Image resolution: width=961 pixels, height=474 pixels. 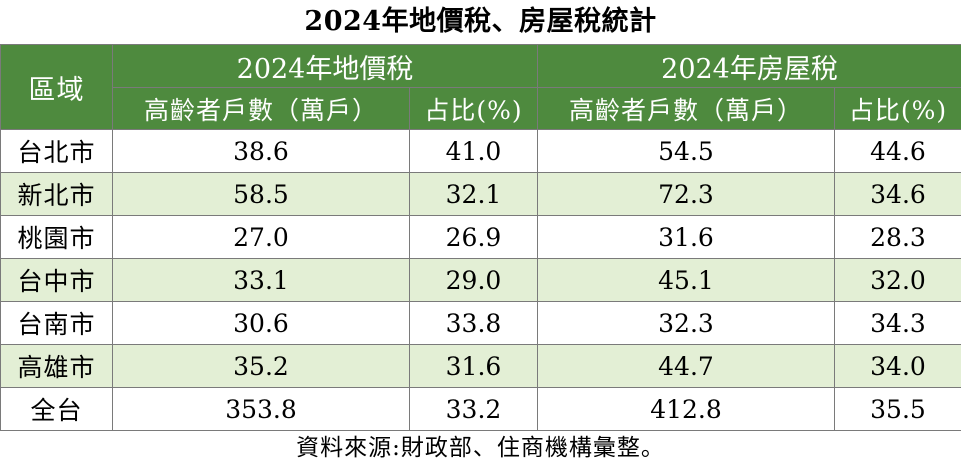 What do you see at coordinates (897, 280) in the screenshot?
I see `cell-house-share: 32.0` at bounding box center [897, 280].